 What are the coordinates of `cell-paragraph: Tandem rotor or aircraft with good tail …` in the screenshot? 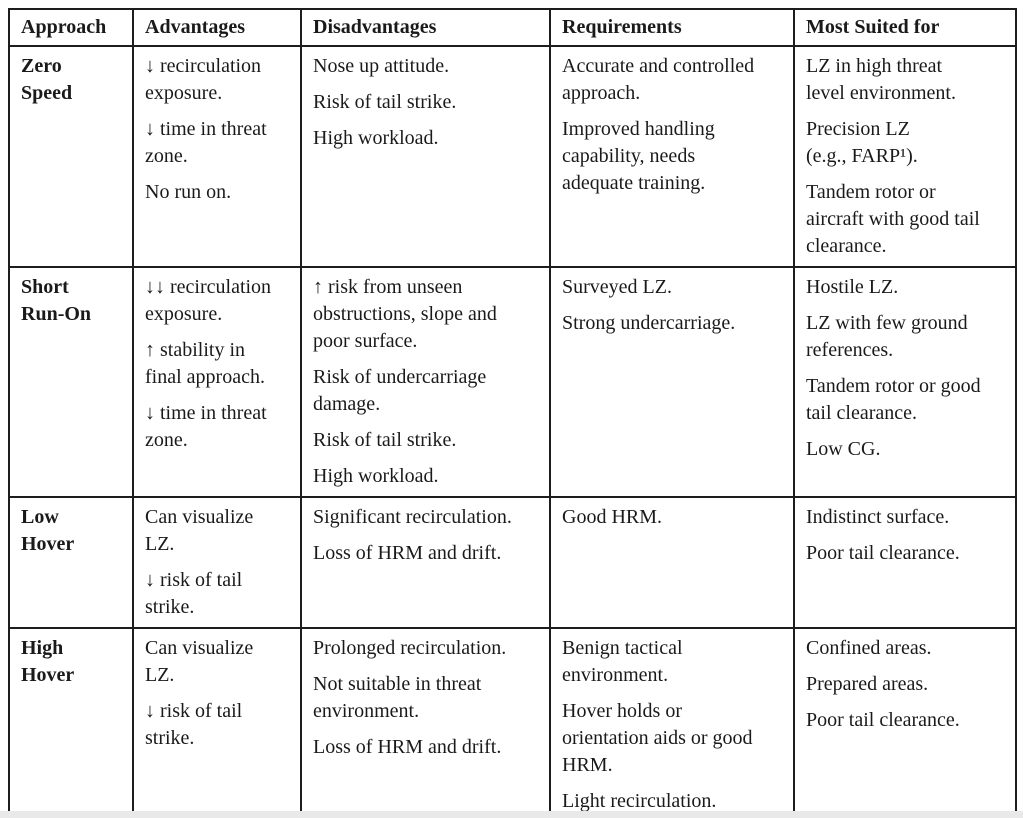 It's located at (893, 219).